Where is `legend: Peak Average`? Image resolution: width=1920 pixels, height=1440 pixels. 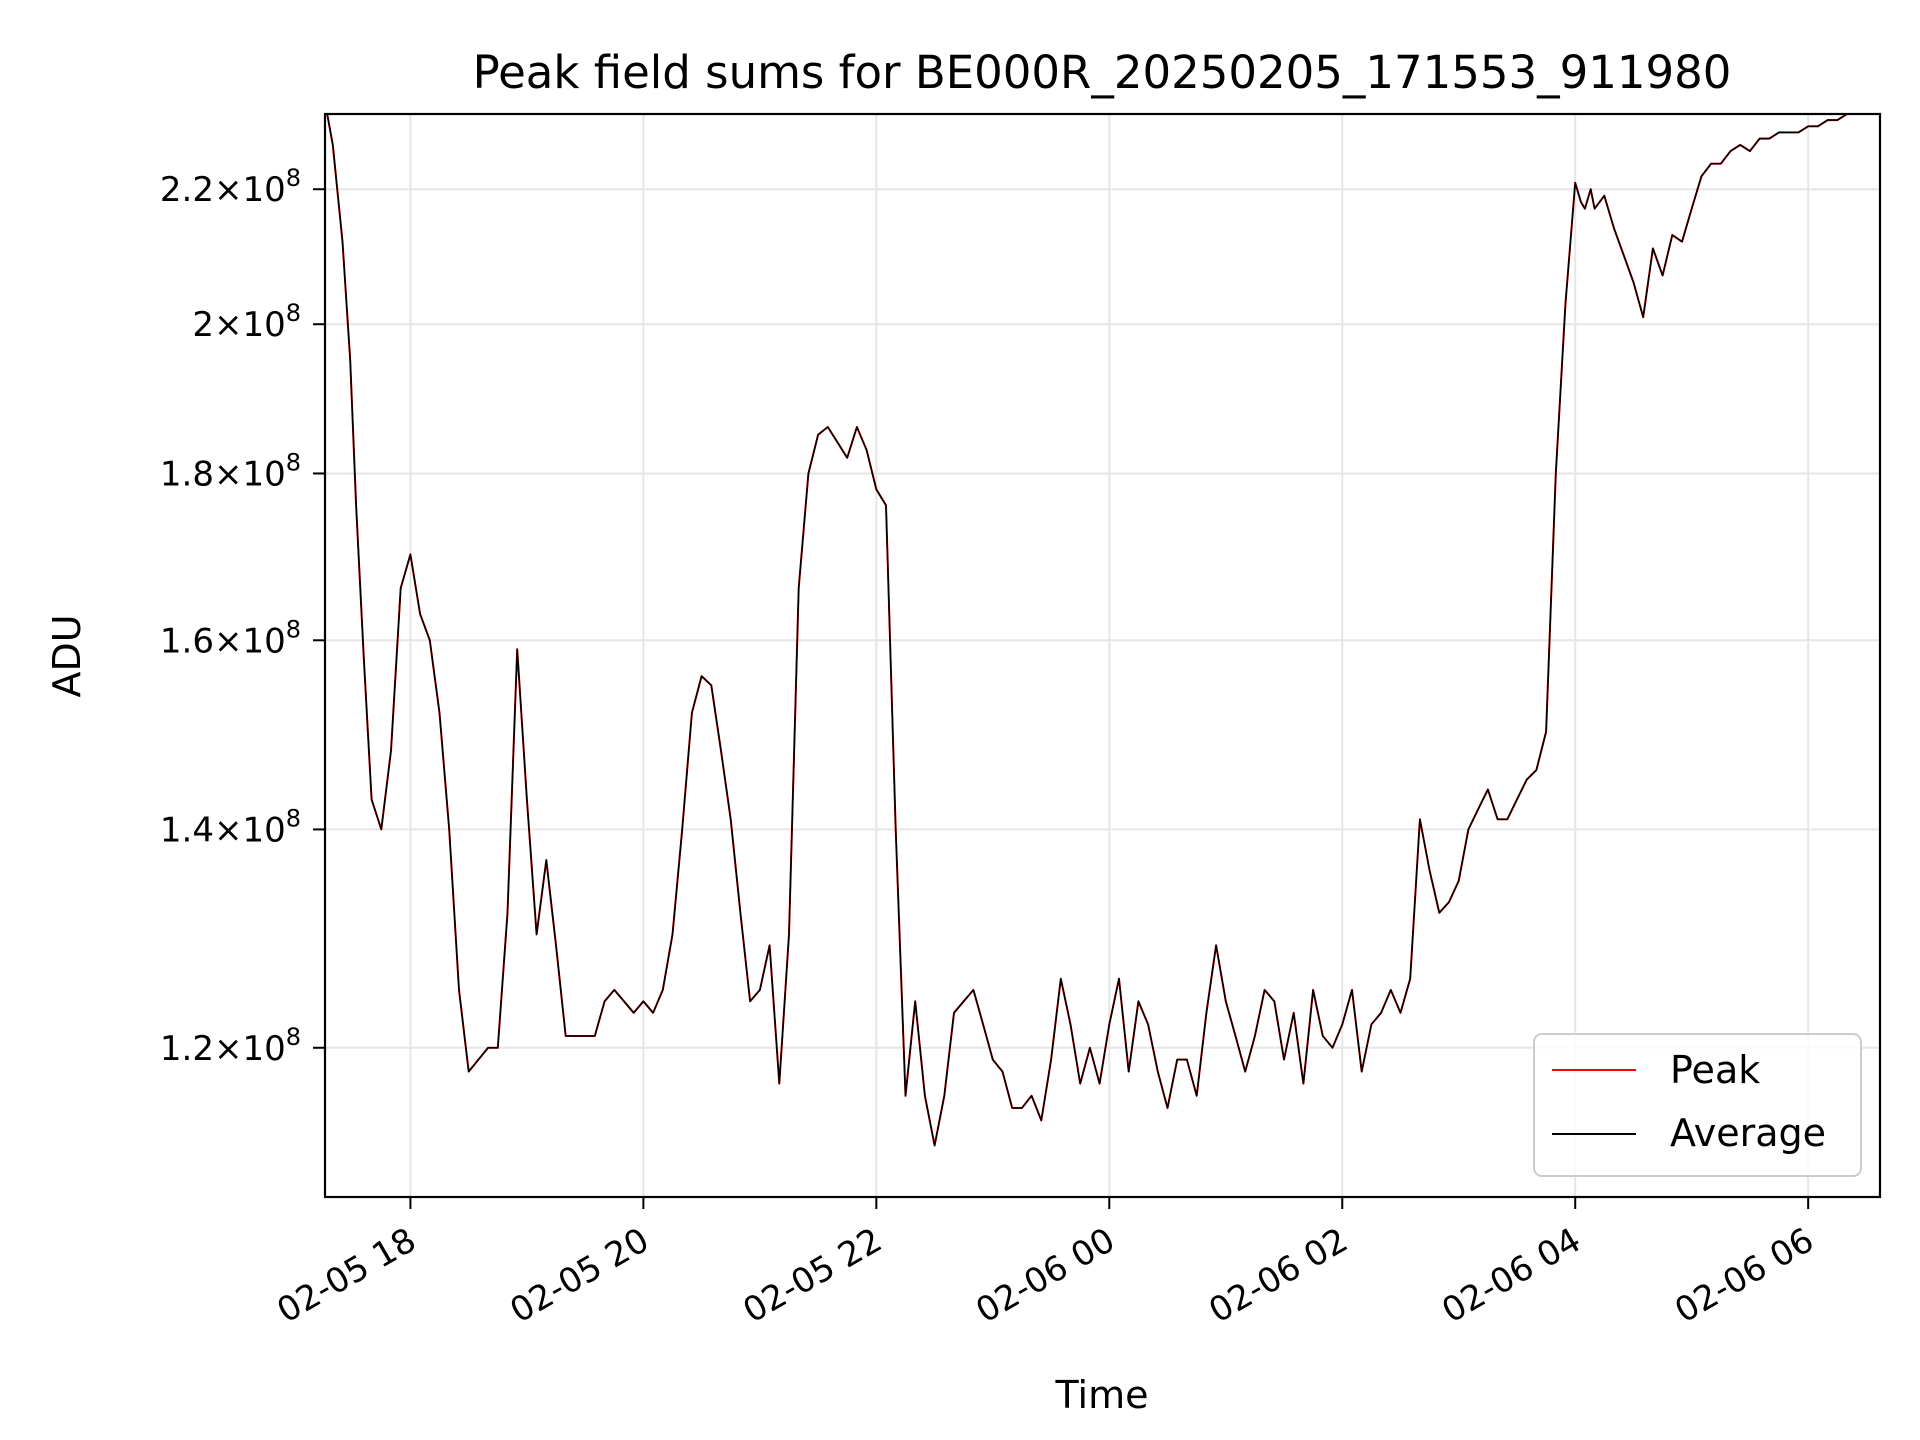 legend: Peak Average is located at coordinates (1697, 1105).